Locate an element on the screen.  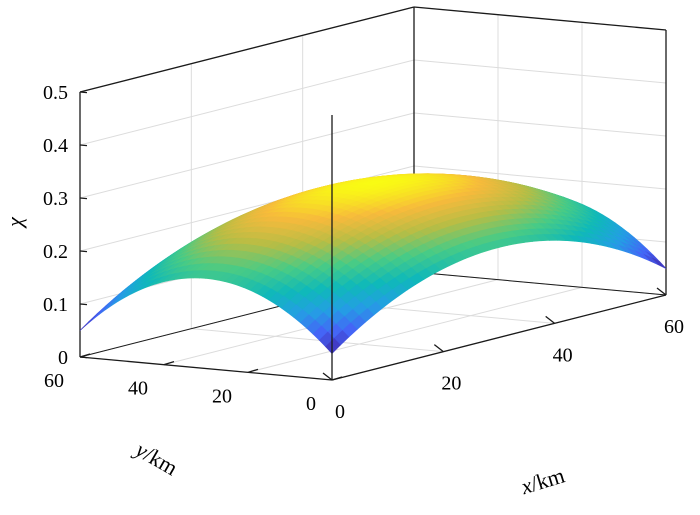
z-tick-label: 0.5 is located at coordinates (55, 93).